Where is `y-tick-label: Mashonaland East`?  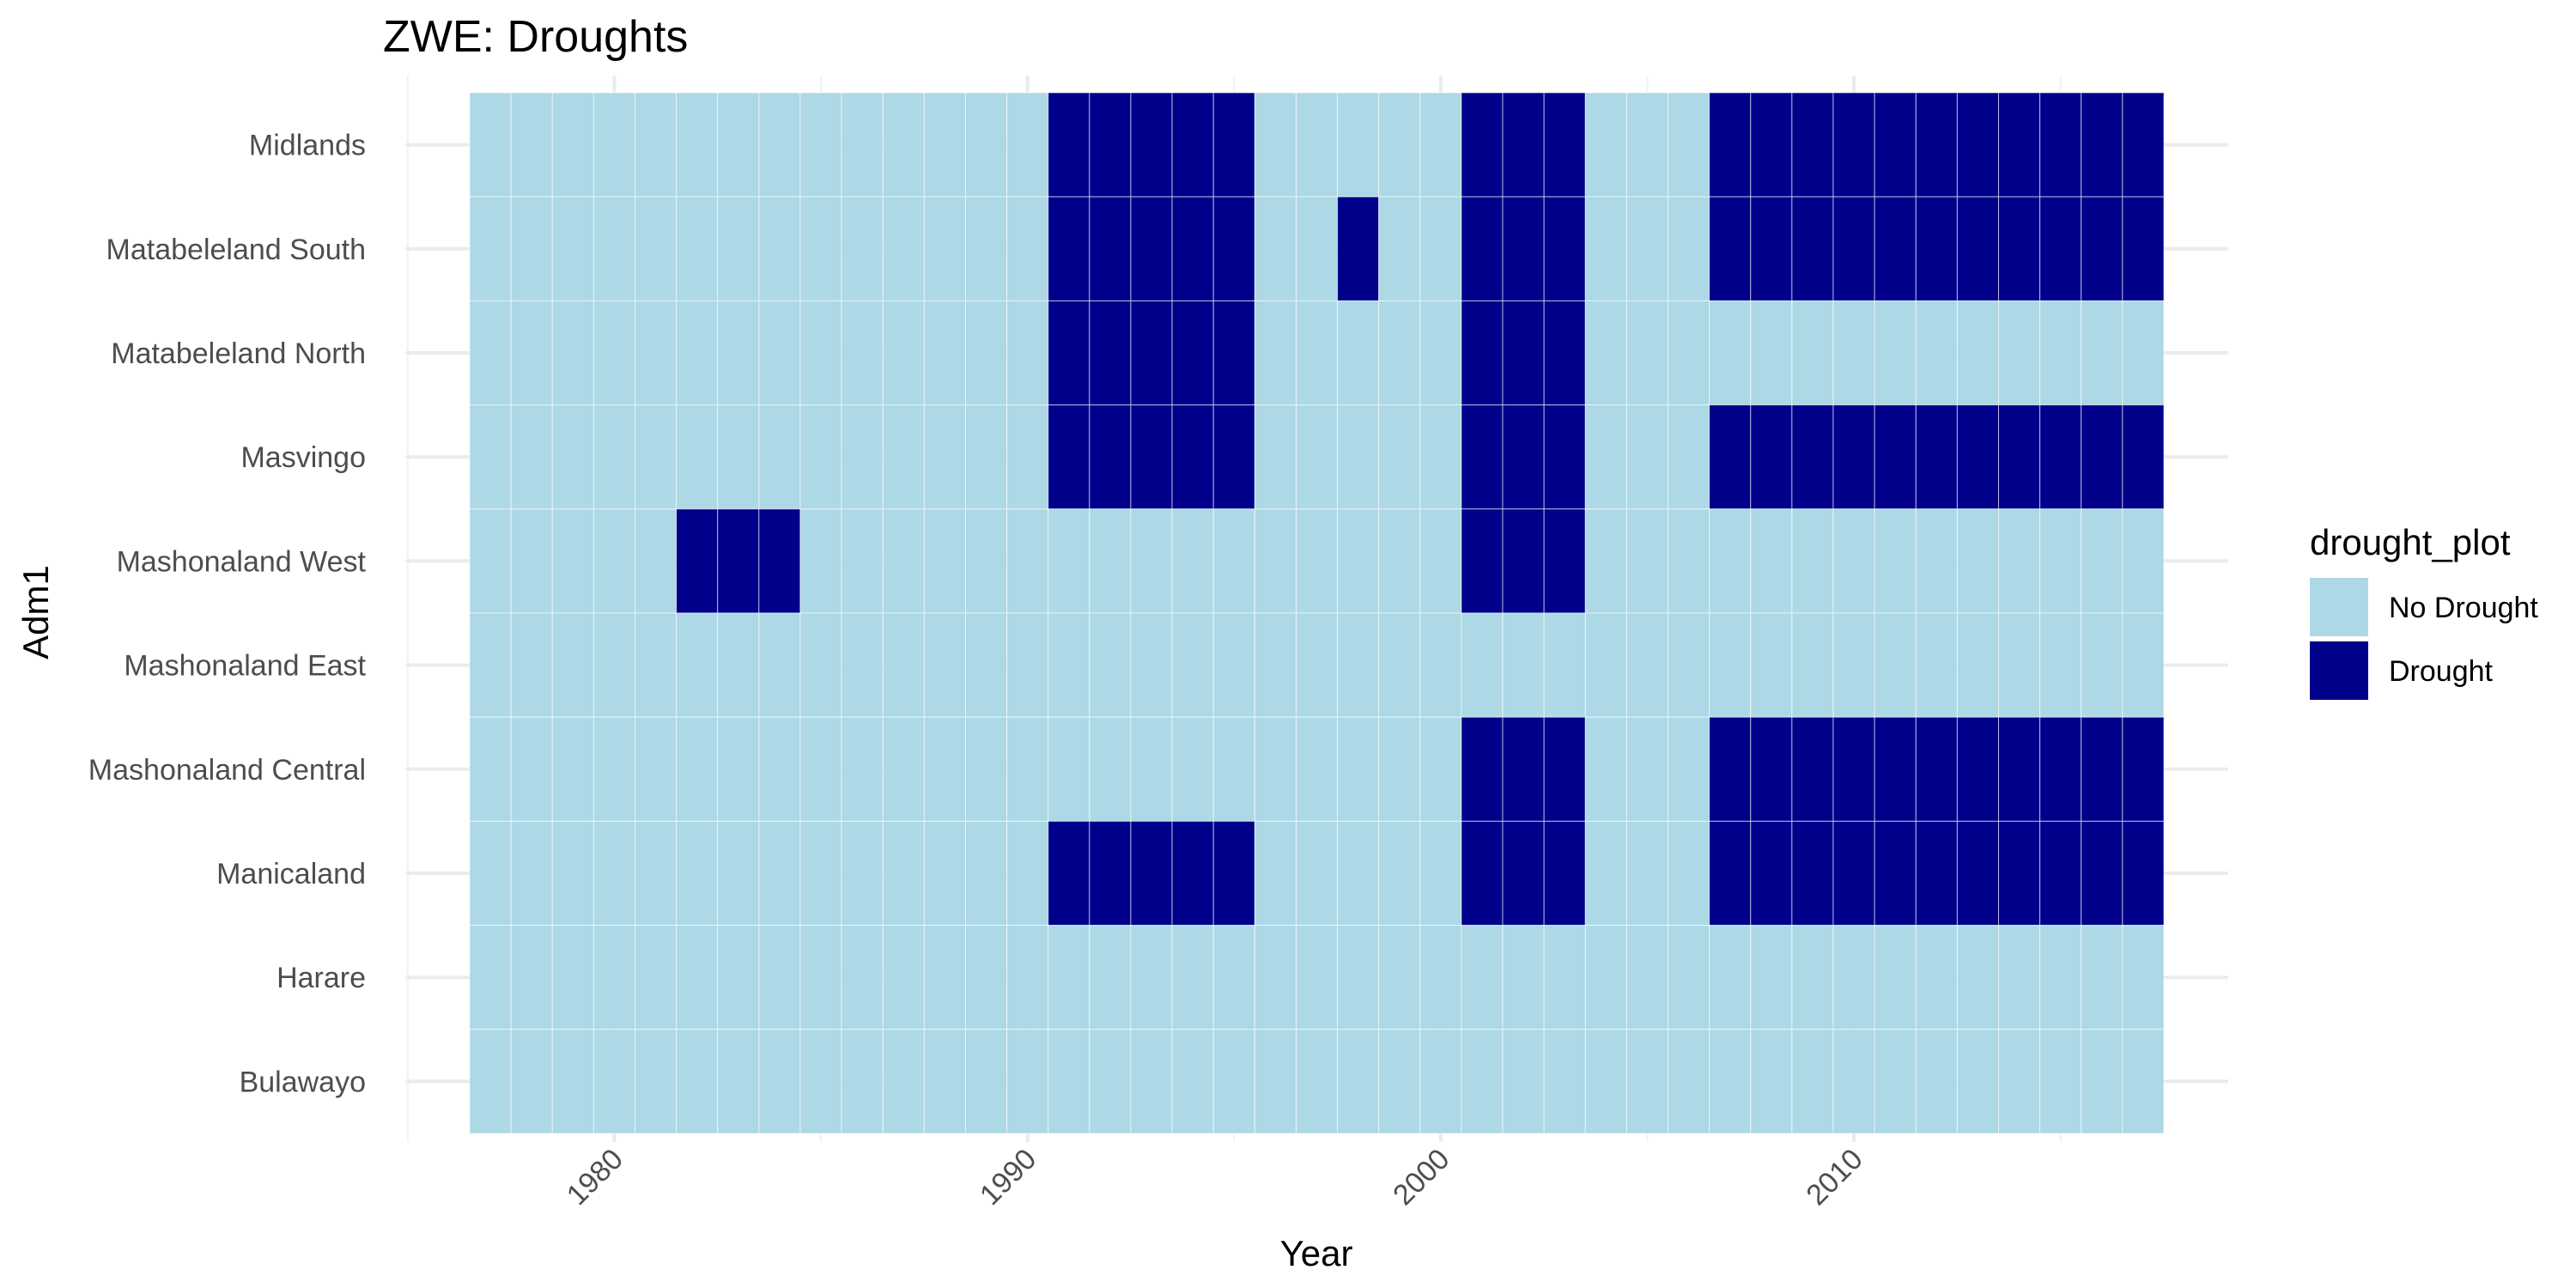
y-tick-label: Mashonaland East is located at coordinates (245, 666).